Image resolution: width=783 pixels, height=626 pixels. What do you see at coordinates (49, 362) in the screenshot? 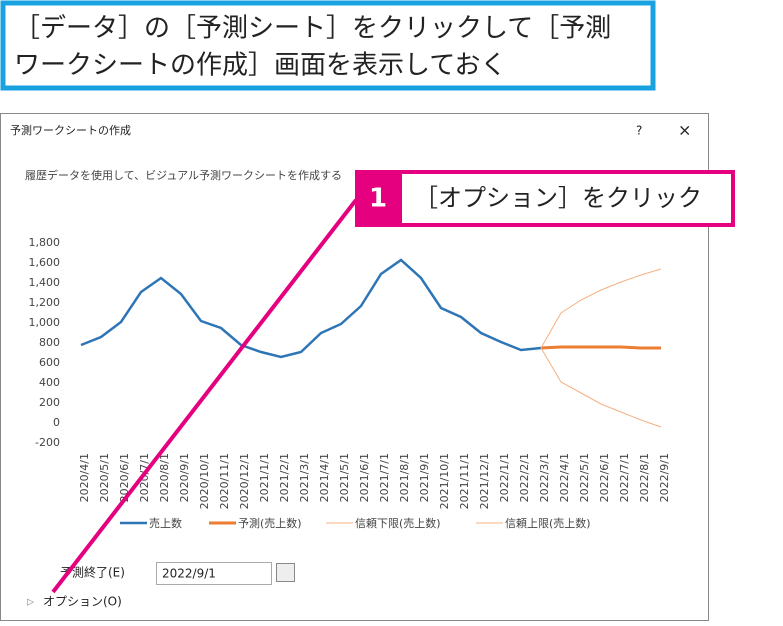
I see `y-tick-label: 600` at bounding box center [49, 362].